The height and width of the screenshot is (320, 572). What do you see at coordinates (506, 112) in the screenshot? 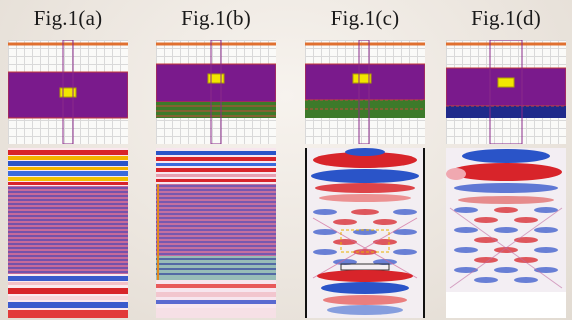
I see `navy-layer` at bounding box center [506, 112].